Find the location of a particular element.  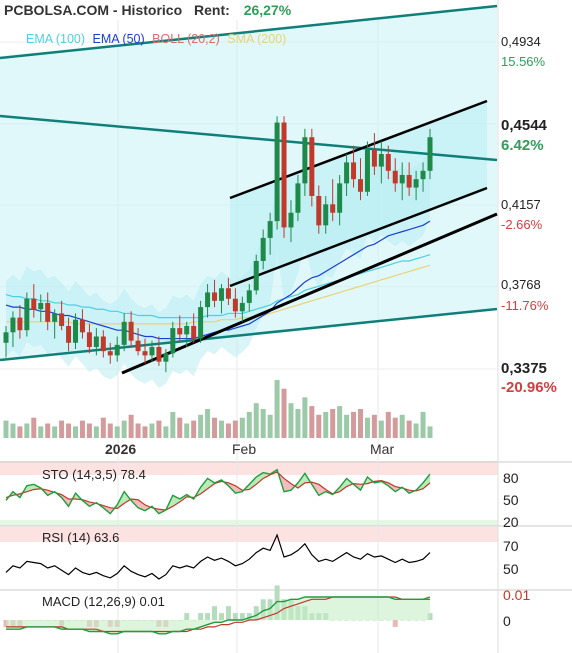

sto-overbought-zone is located at coordinates (249, 468).